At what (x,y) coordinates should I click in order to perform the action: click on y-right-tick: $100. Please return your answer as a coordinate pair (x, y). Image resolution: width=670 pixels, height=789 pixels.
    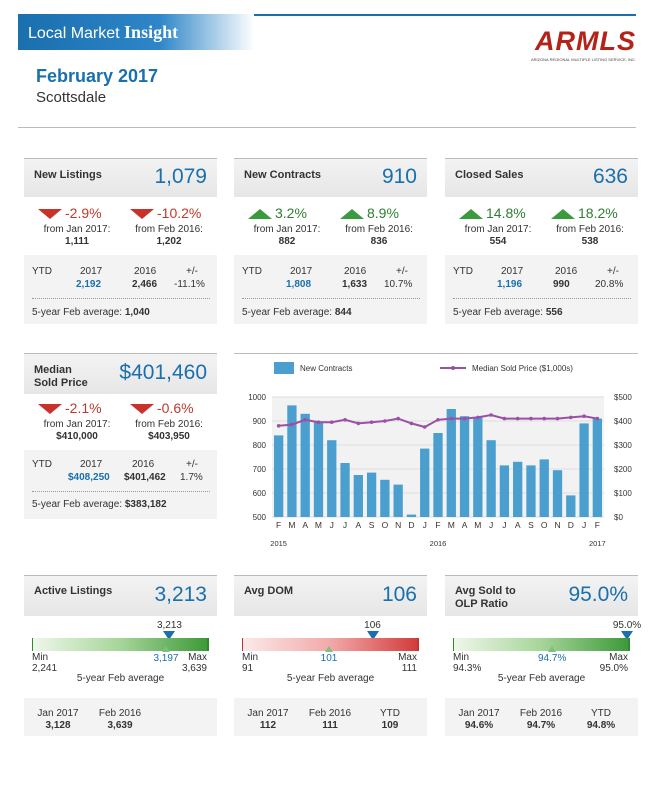
    Looking at the image, I should click on (623, 493).